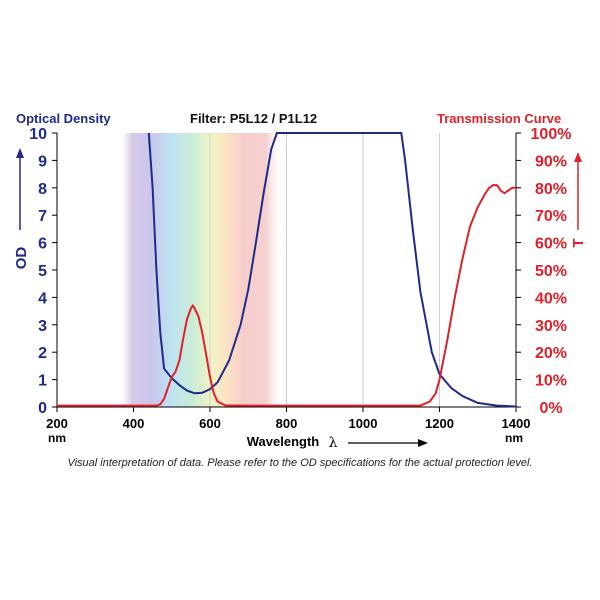  What do you see at coordinates (63, 118) in the screenshot?
I see `od-axis-header: Optical Density` at bounding box center [63, 118].